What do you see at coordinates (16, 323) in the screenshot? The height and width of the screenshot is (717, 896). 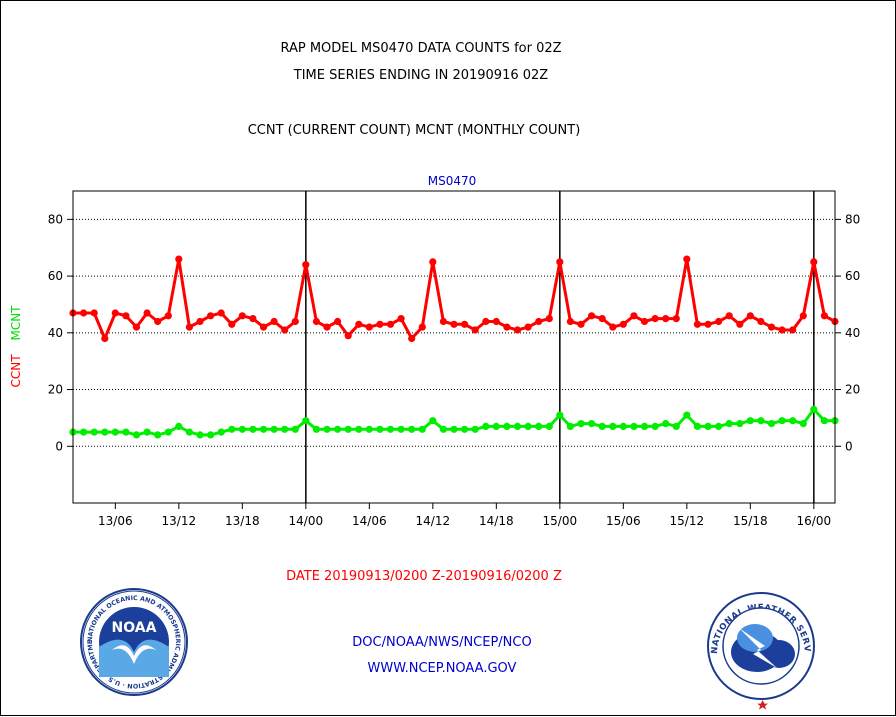 I see `y-axis-label-mcnt: MCNT` at bounding box center [16, 323].